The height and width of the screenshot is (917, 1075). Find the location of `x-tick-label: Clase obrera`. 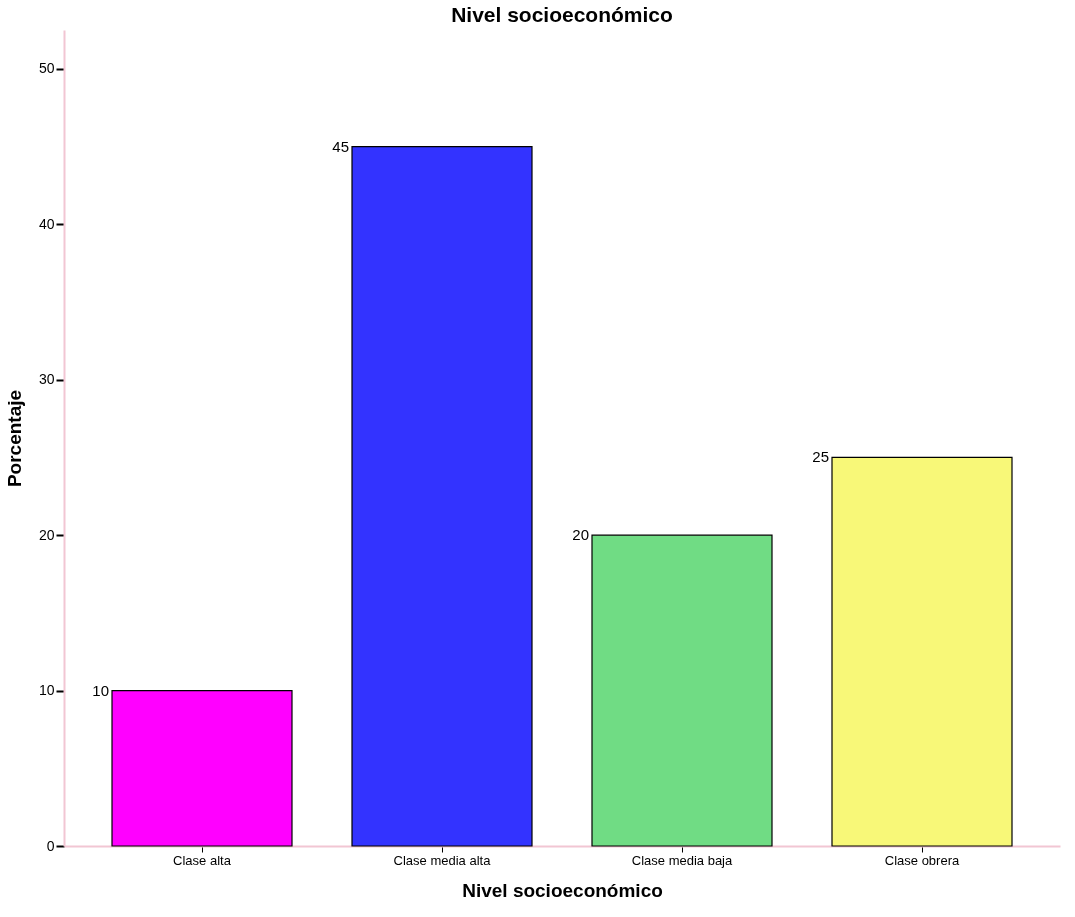

x-tick-label: Clase obrera is located at coordinates (922, 860).